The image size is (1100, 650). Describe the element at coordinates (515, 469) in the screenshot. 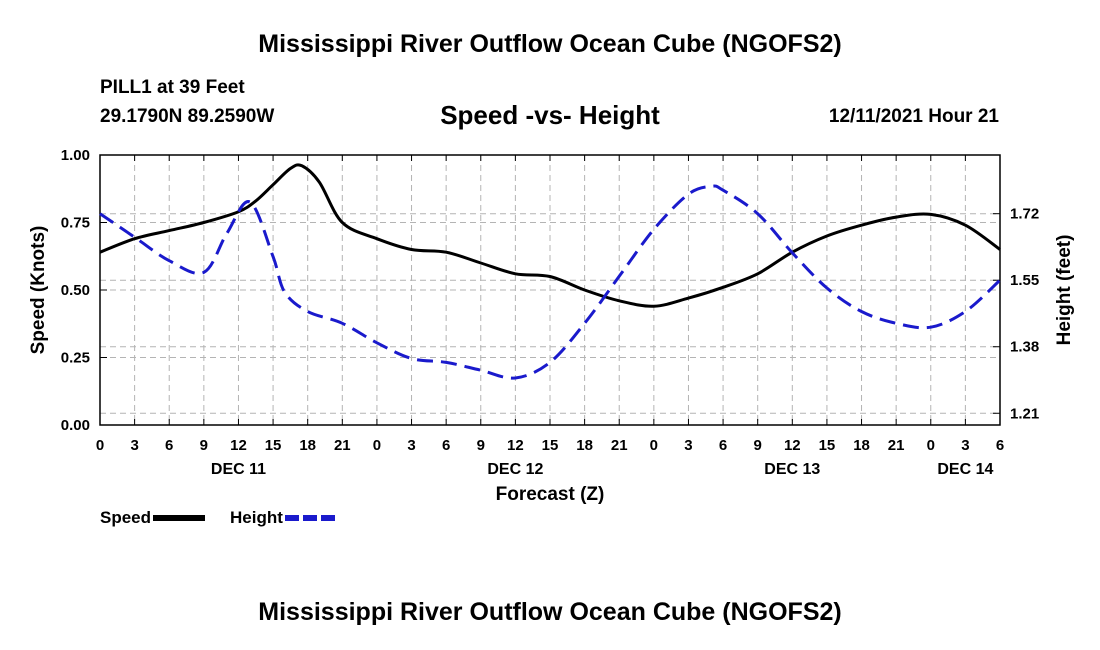

I see `date-label: DEC 12` at that location.